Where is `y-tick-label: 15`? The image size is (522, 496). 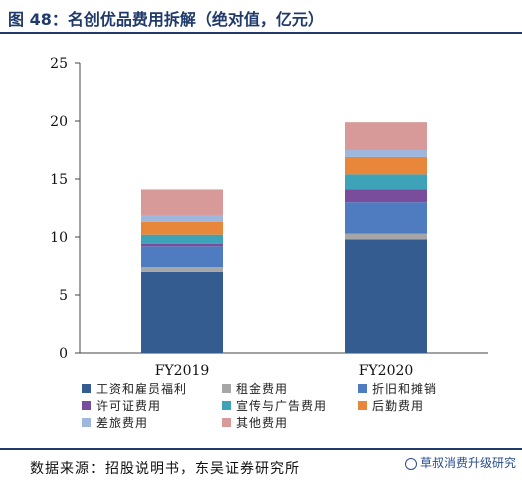 y-tick-label: 15 is located at coordinates (59, 180).